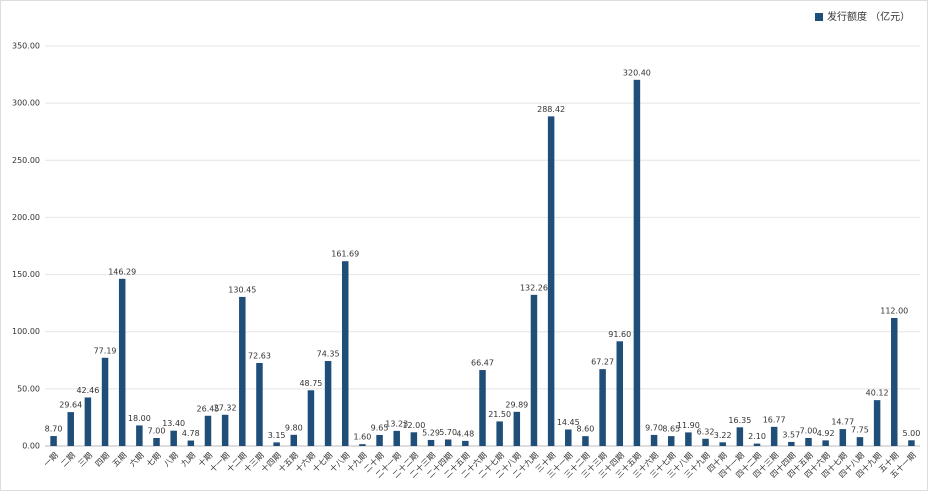  I want to click on value-label: 1.60, so click(362, 437).